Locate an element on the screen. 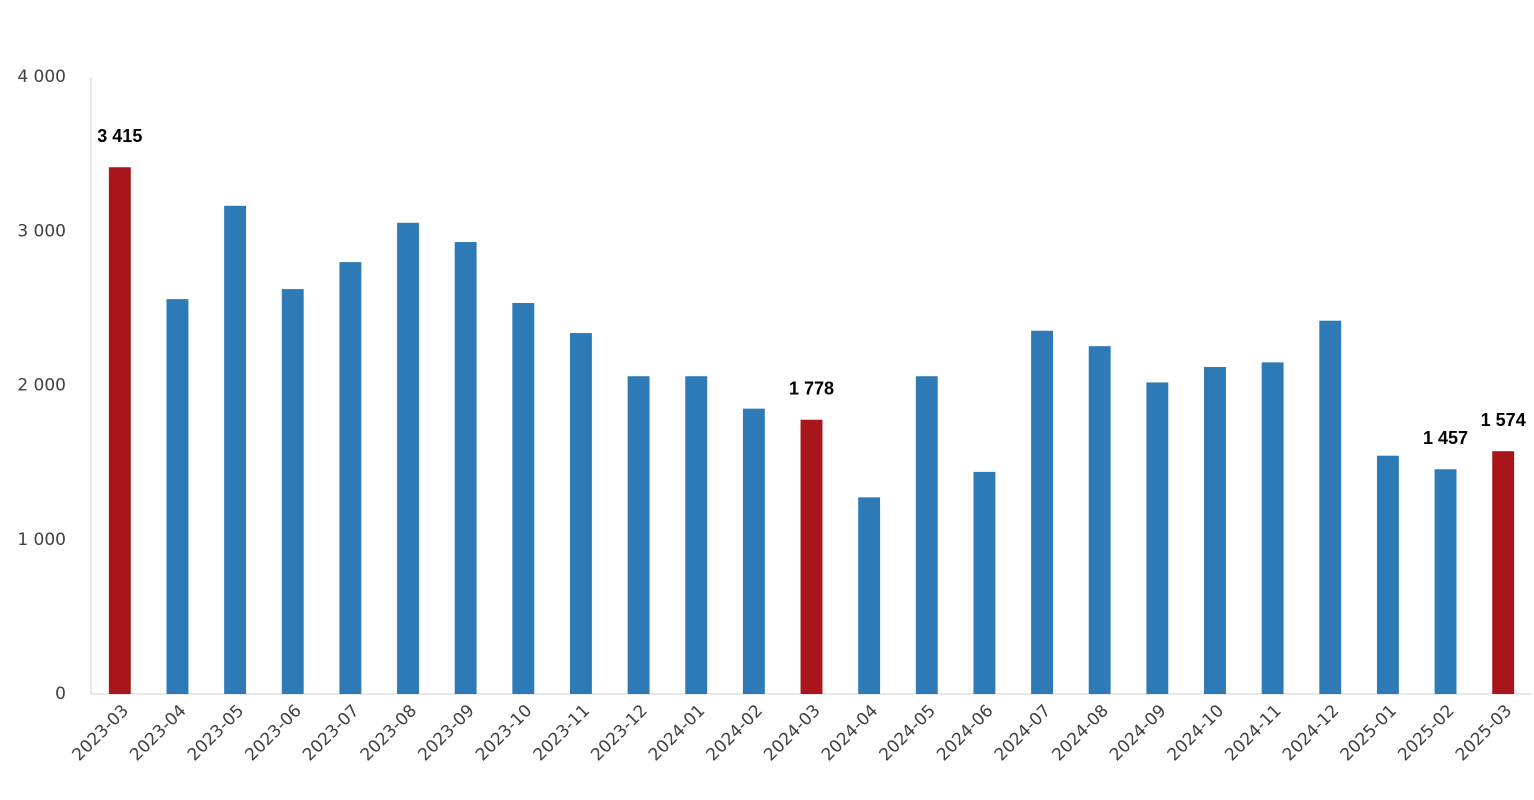  x-tick-label: 2024-02 is located at coordinates (735, 733).